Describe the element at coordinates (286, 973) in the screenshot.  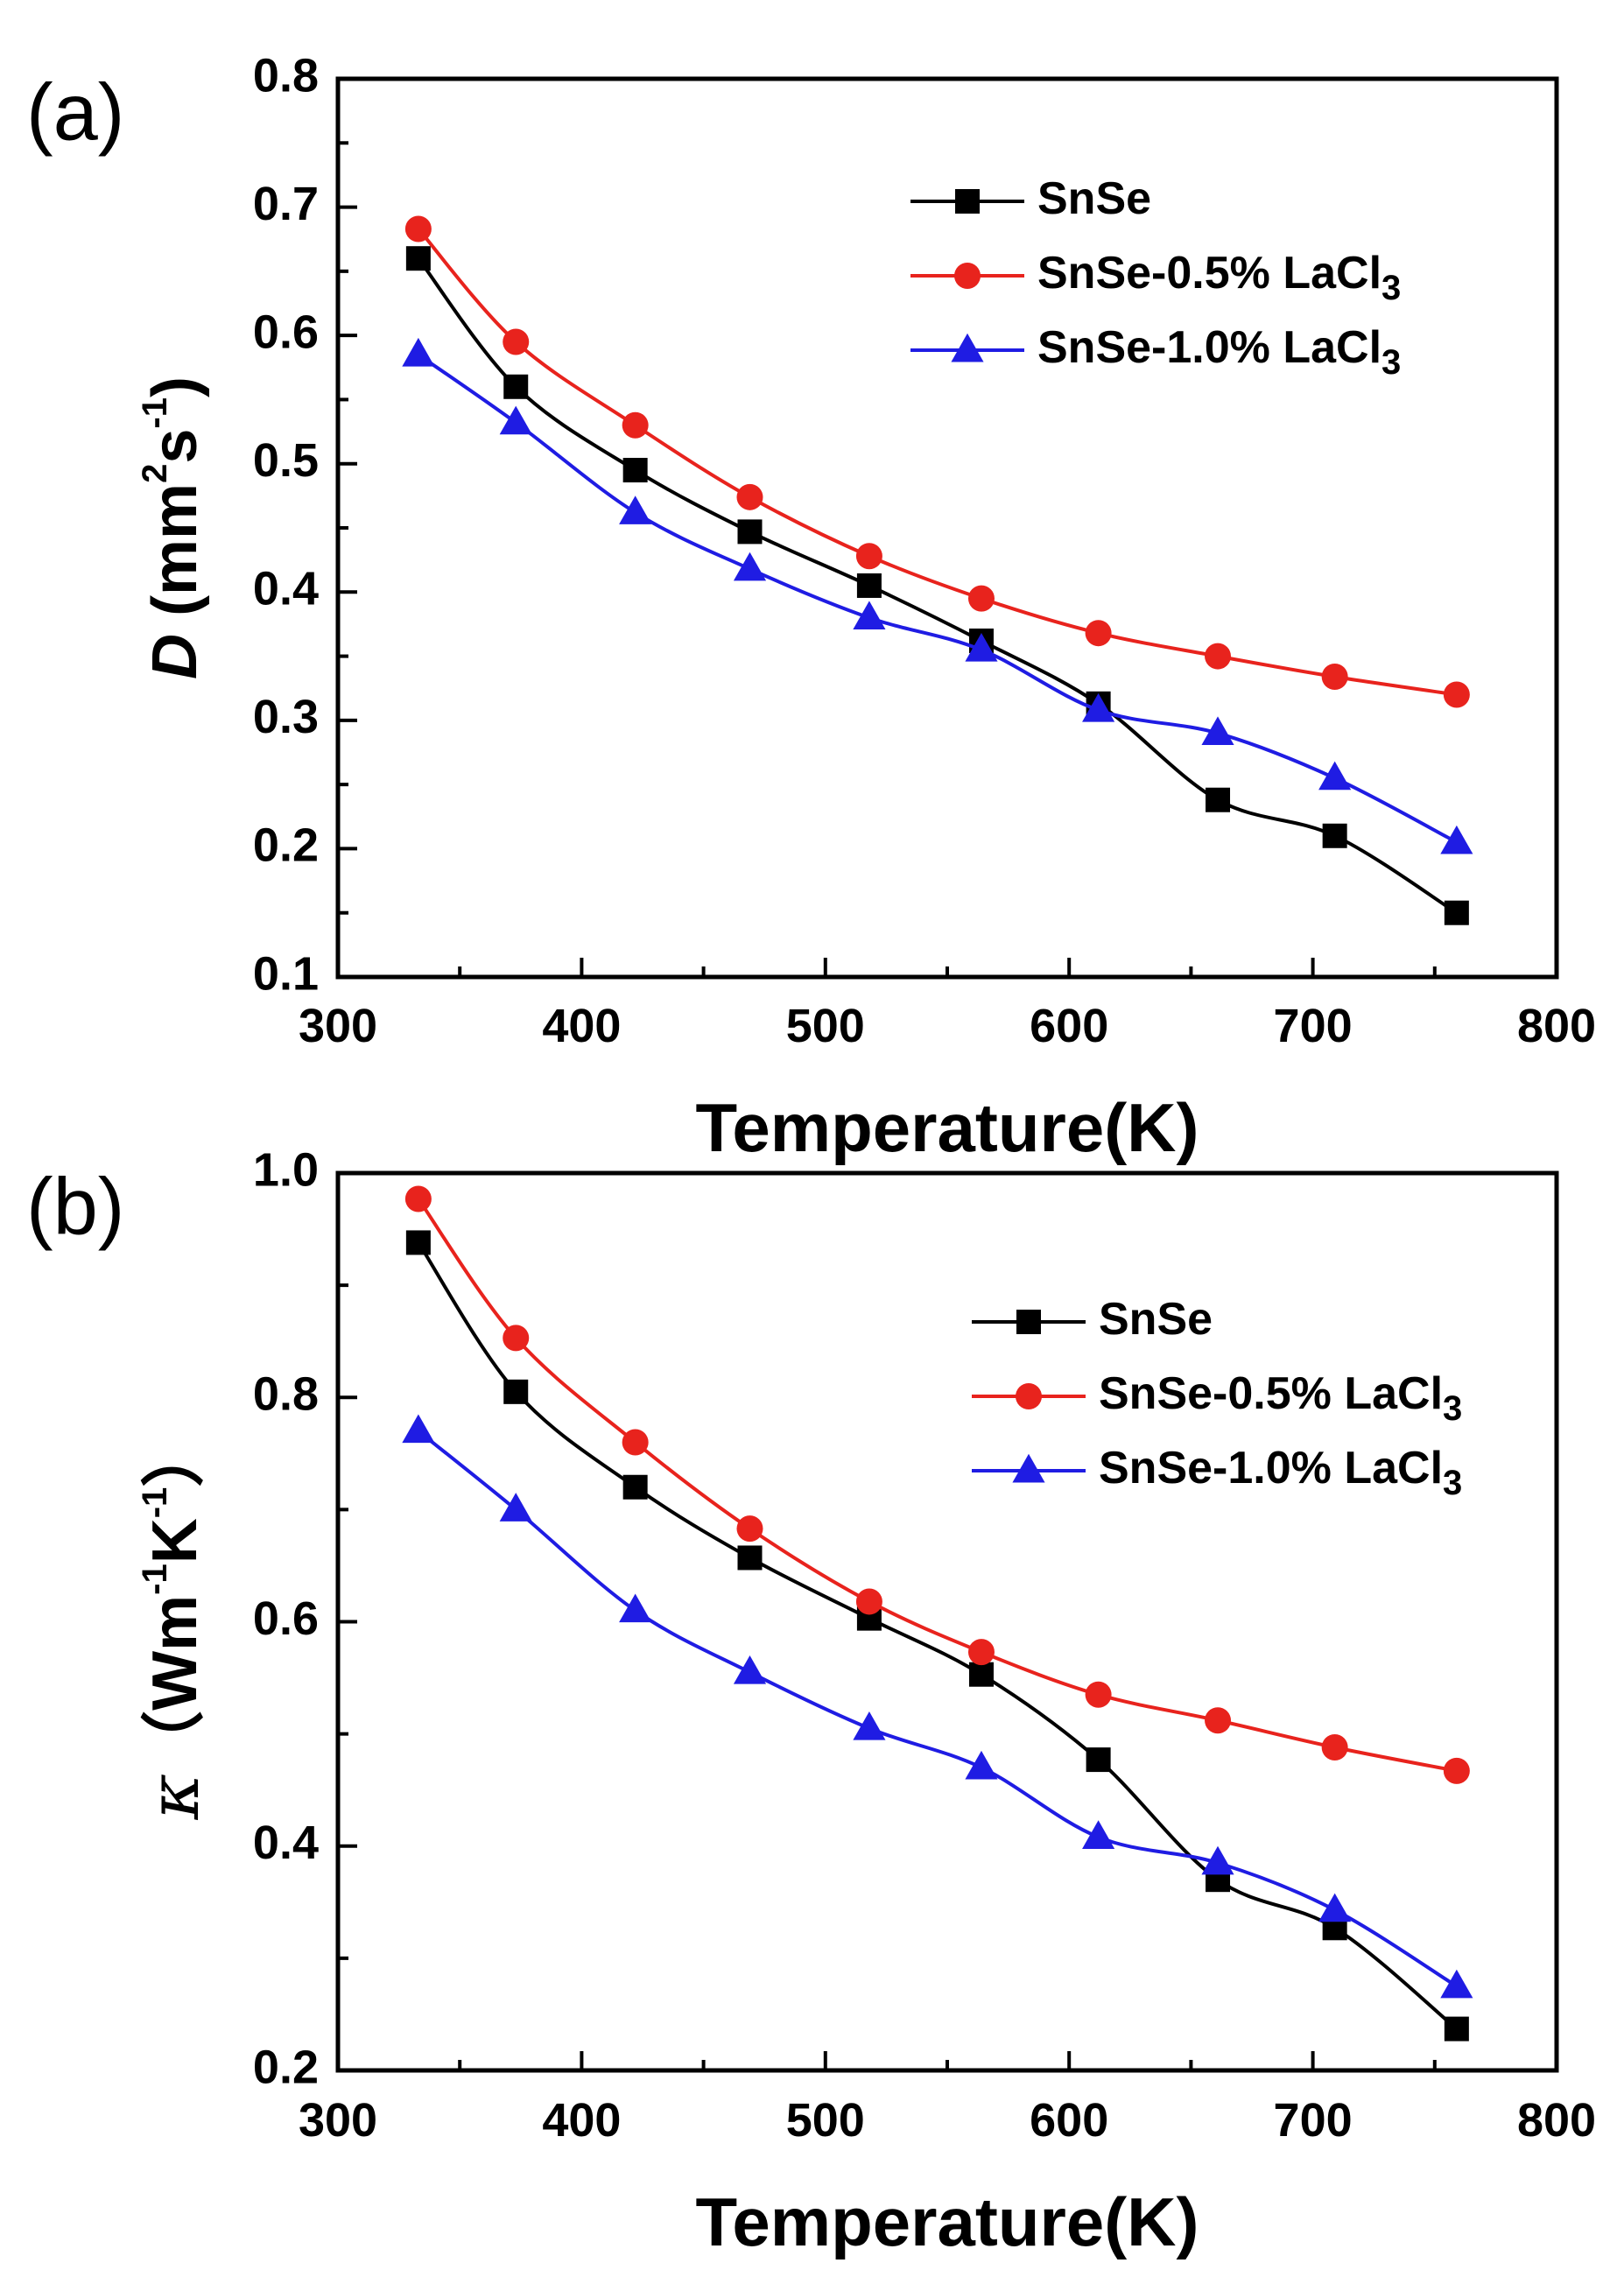
I see `y-tick-label: 0.1` at that location.